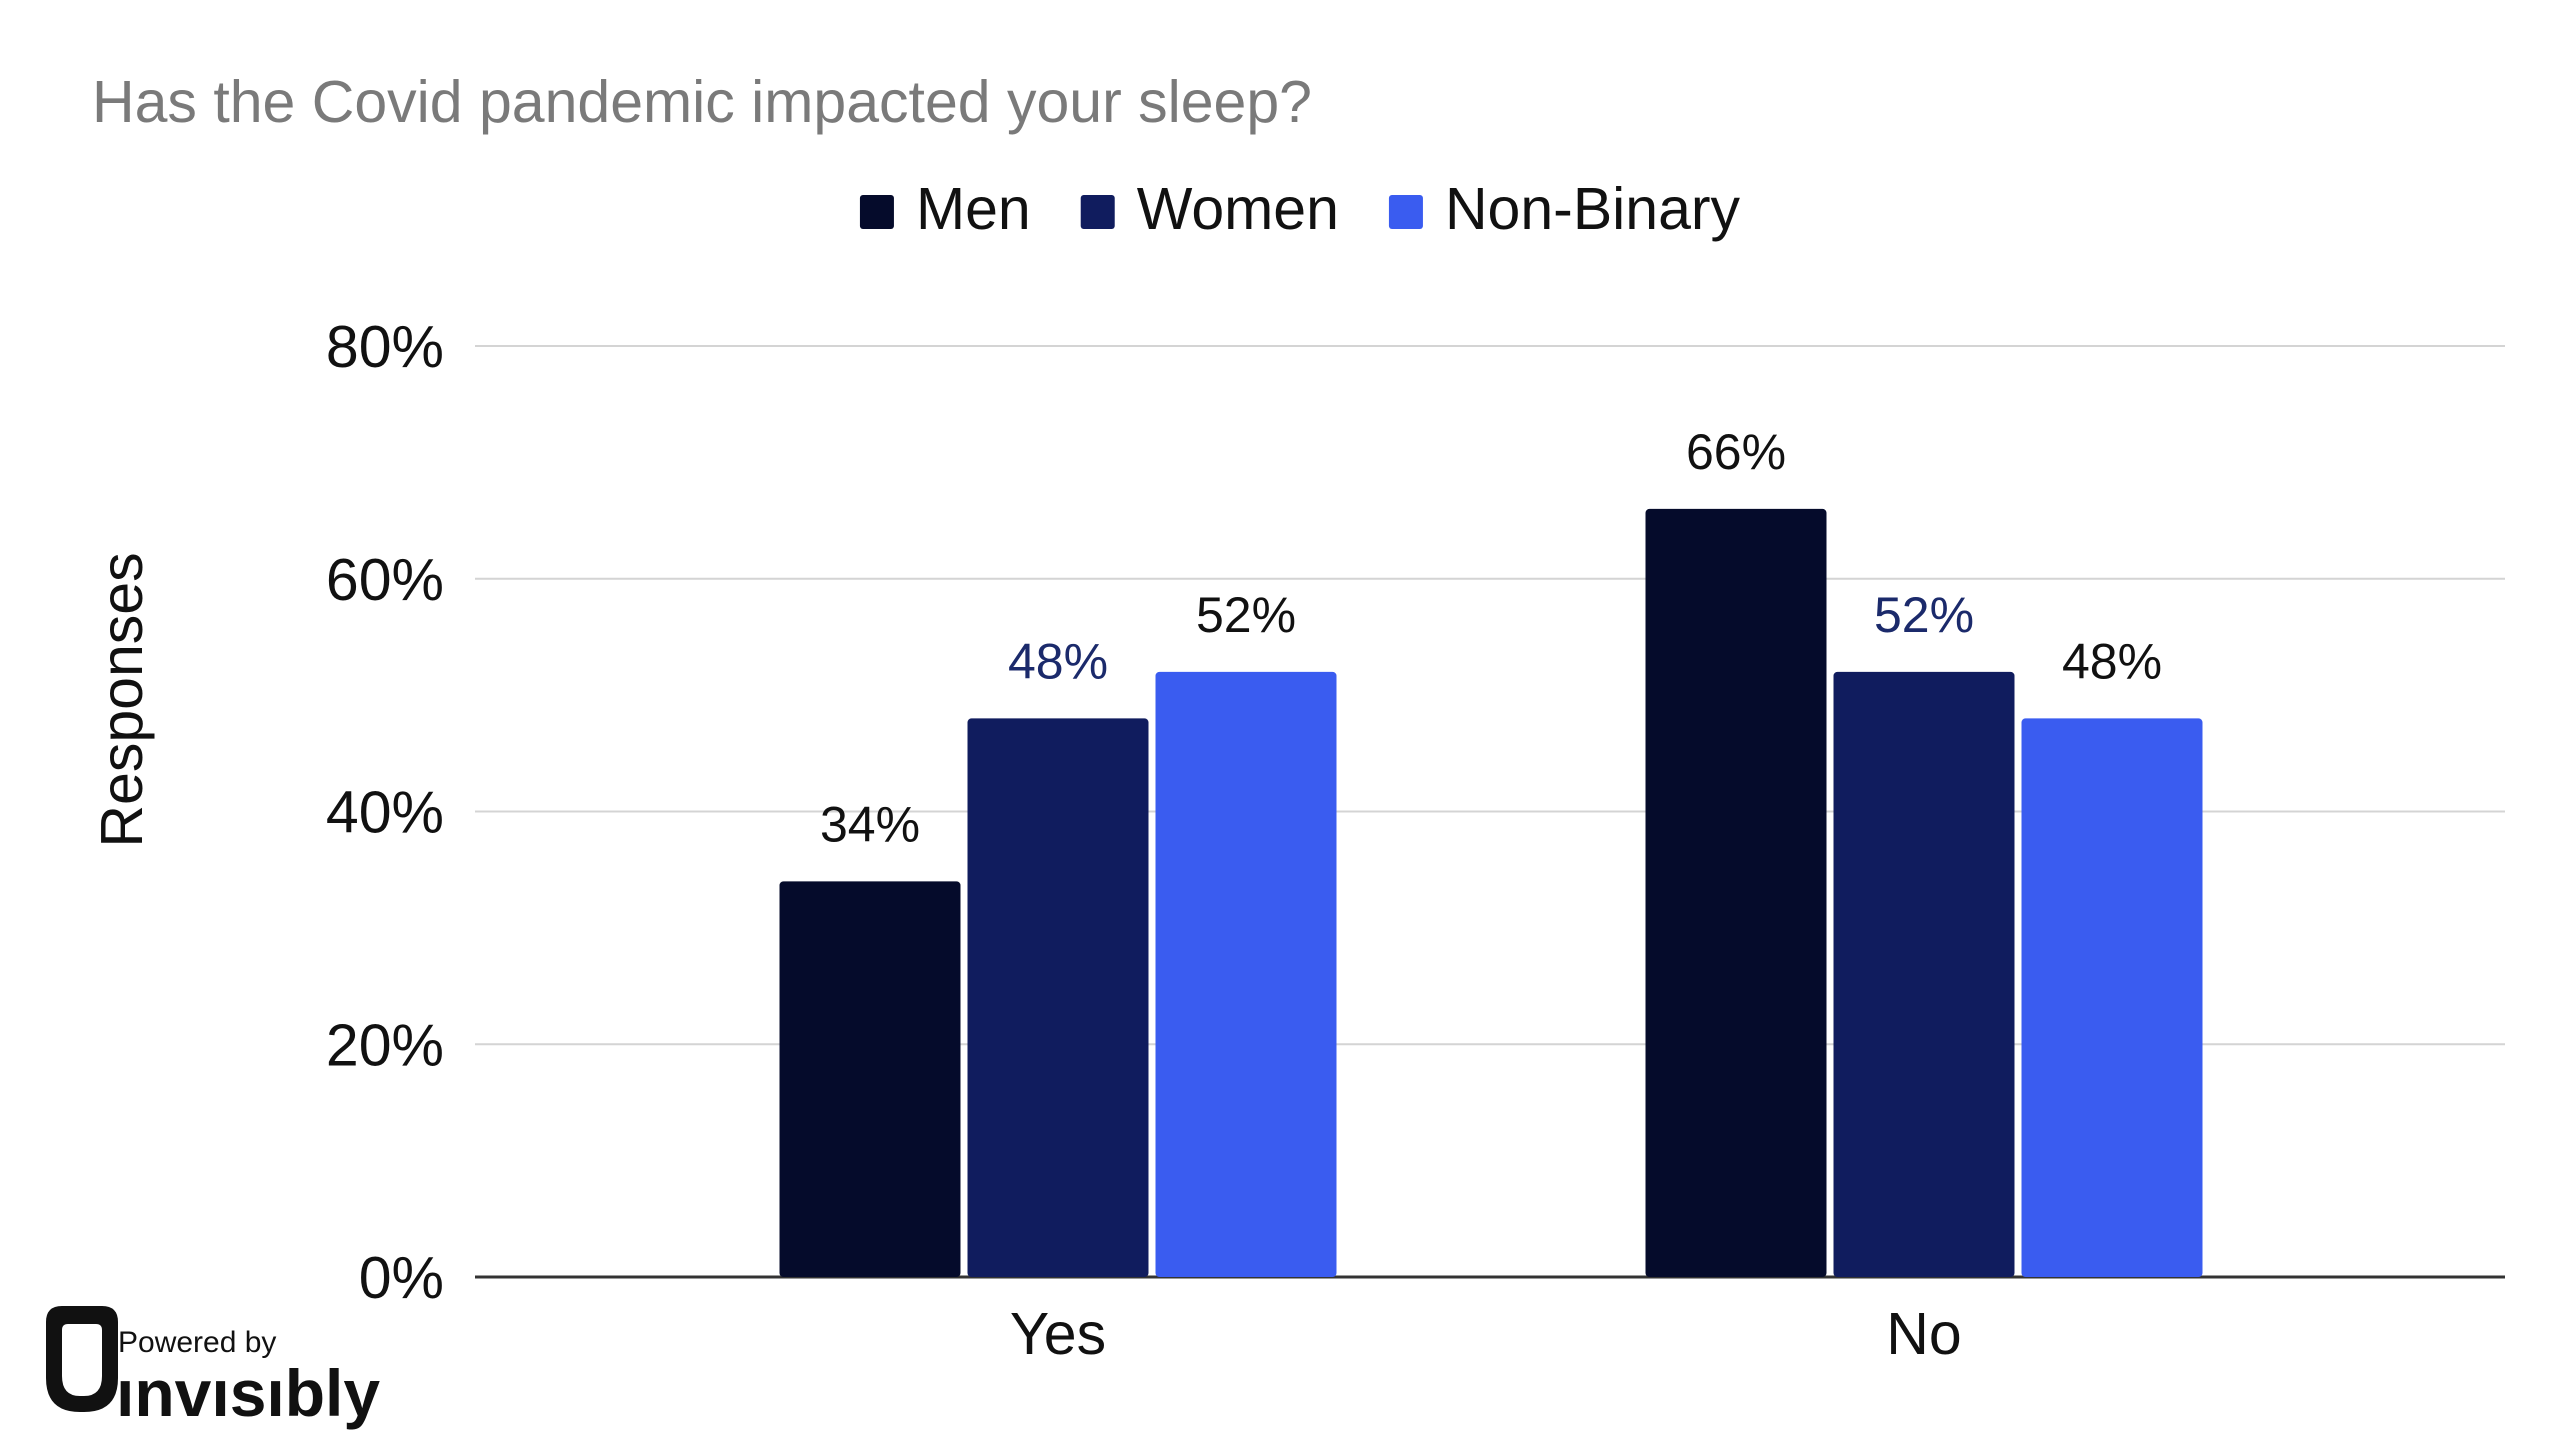  I want to click on y-axis-title: Responses, so click(122, 699).